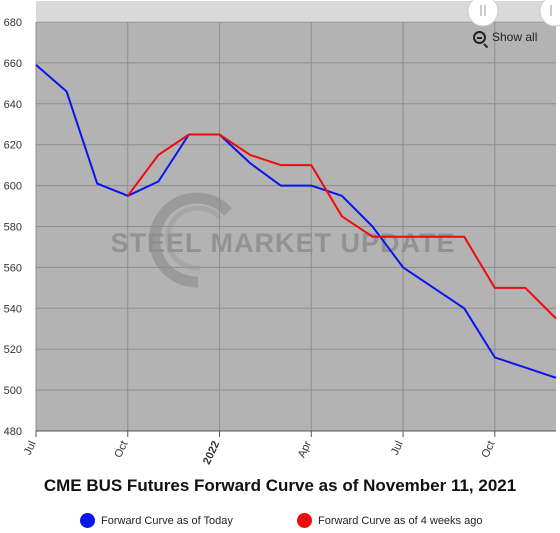  What do you see at coordinates (282, 243) in the screenshot?
I see `watermark-text: STEEL MARKET UPDATE` at bounding box center [282, 243].